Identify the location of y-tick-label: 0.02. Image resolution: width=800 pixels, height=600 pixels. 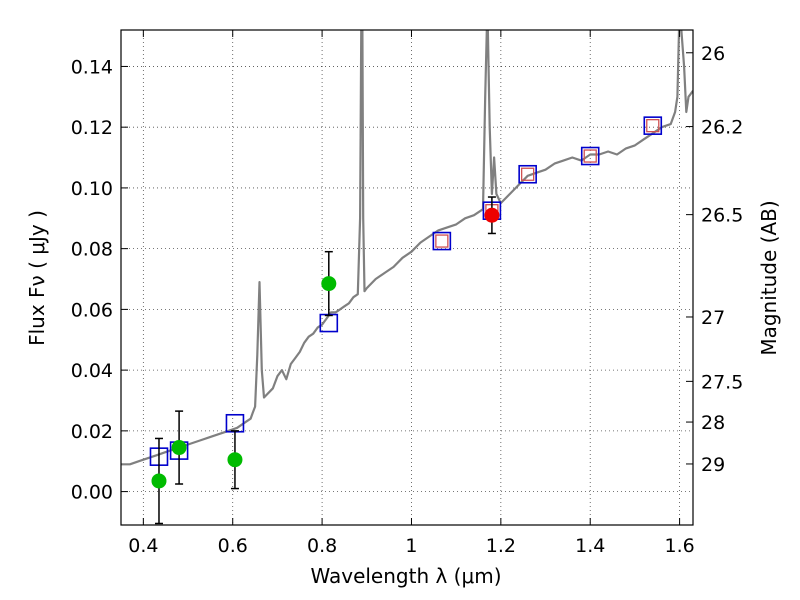
(92, 432).